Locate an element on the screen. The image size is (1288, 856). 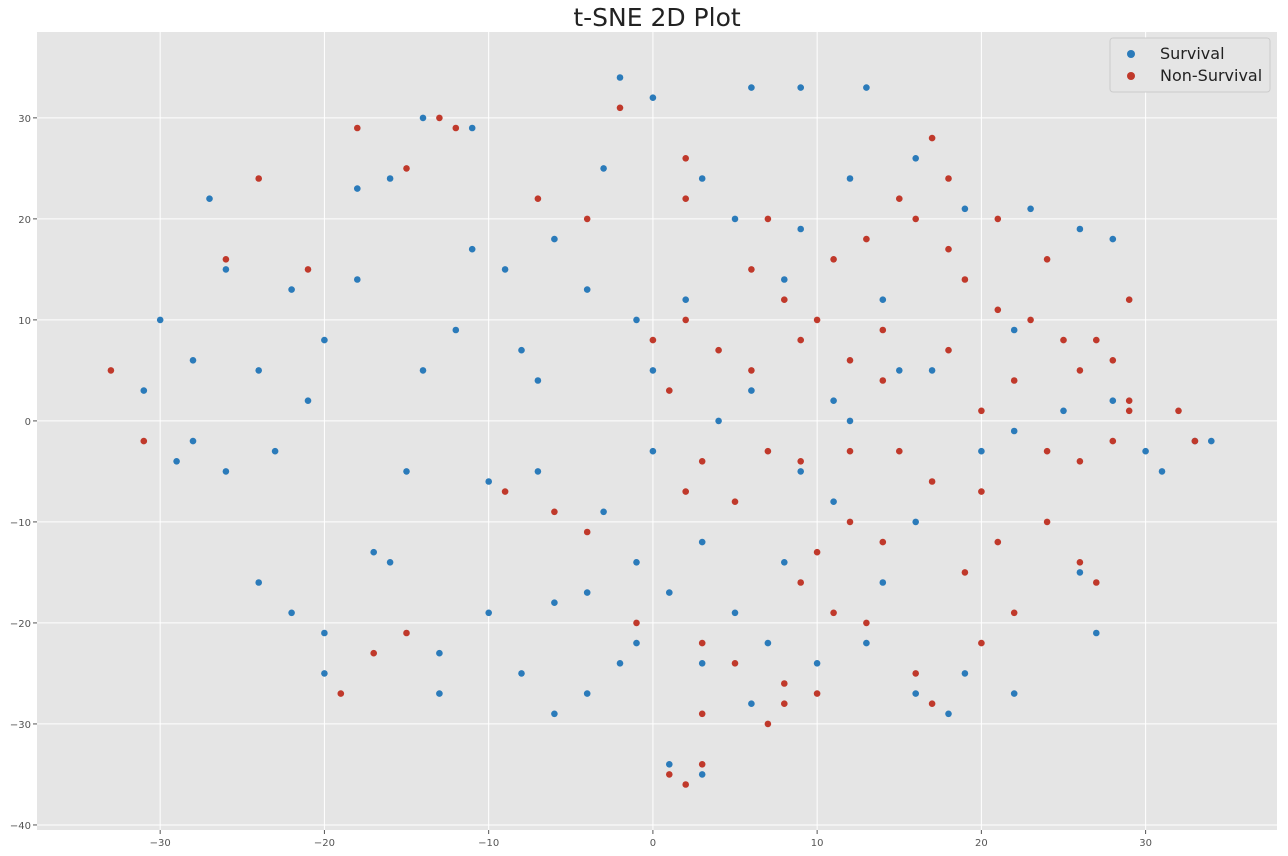
legend-marker-non-survival is located at coordinates (1131, 76).